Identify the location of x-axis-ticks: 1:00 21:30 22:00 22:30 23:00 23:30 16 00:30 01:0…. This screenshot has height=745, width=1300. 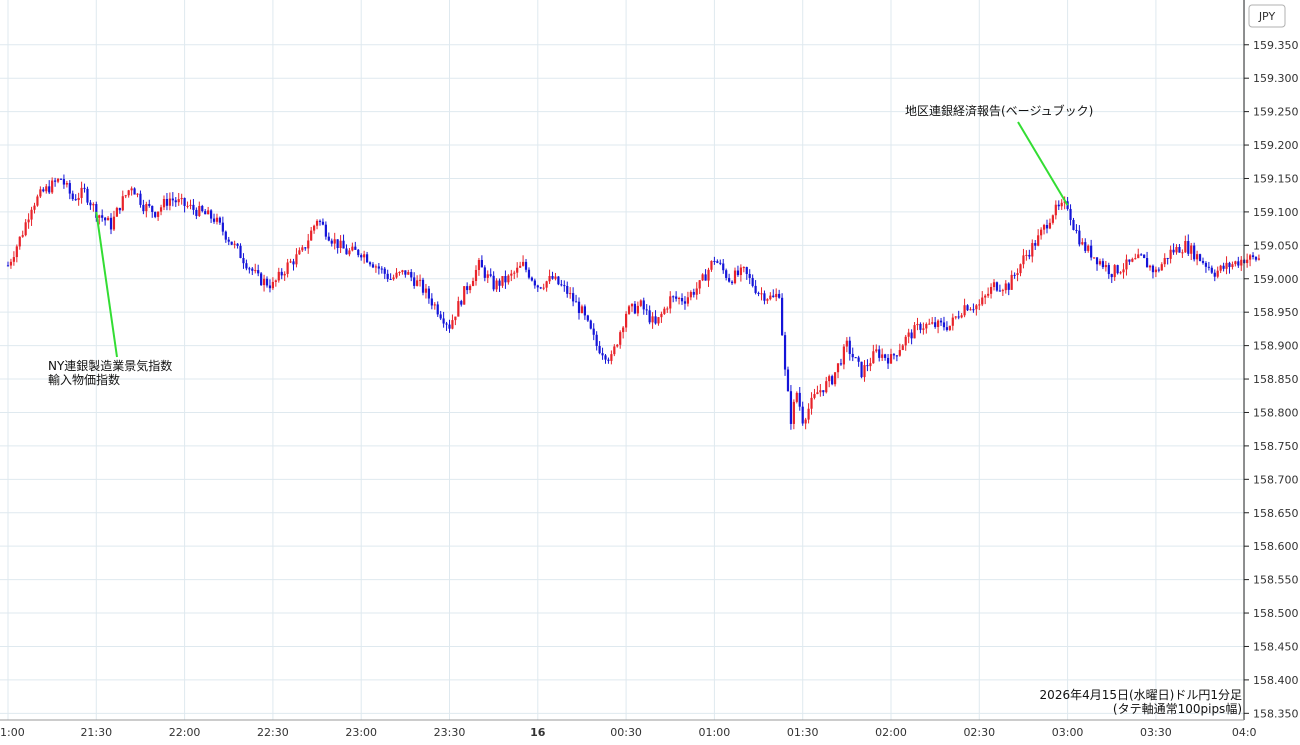
(628, 732).